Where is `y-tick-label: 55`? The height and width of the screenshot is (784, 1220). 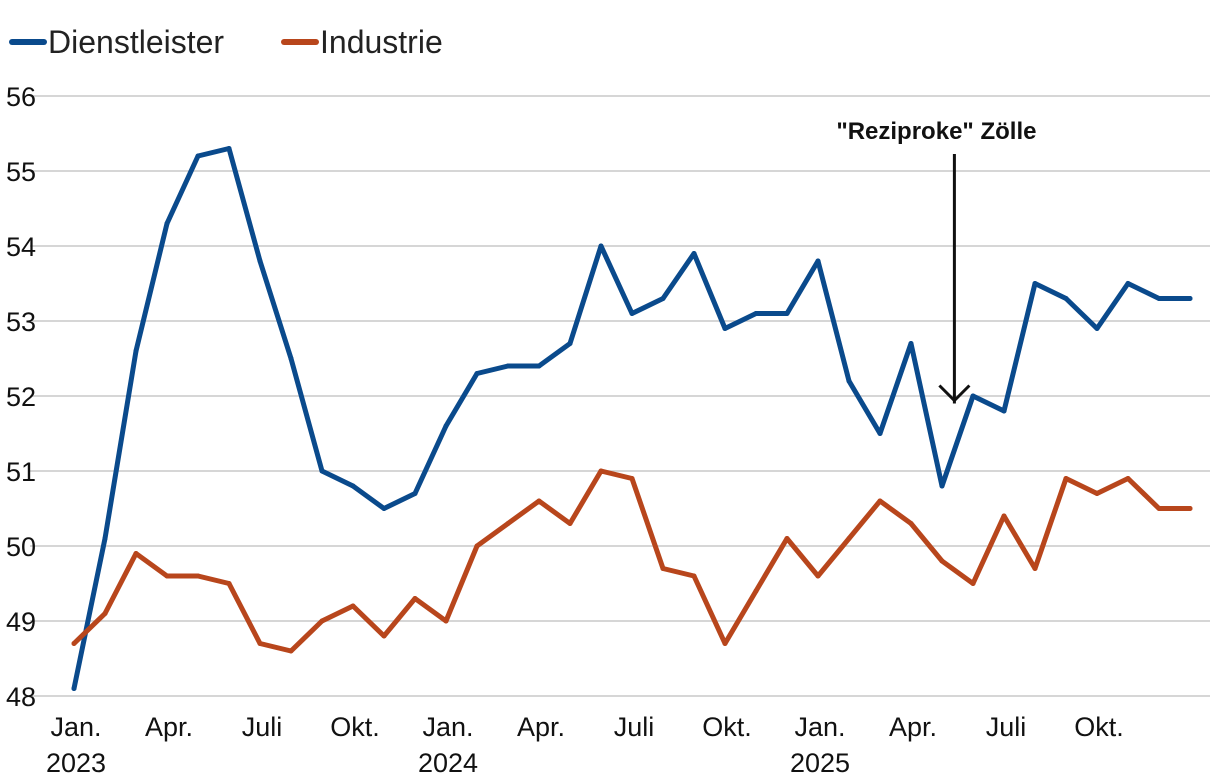
y-tick-label: 55 is located at coordinates (21, 172).